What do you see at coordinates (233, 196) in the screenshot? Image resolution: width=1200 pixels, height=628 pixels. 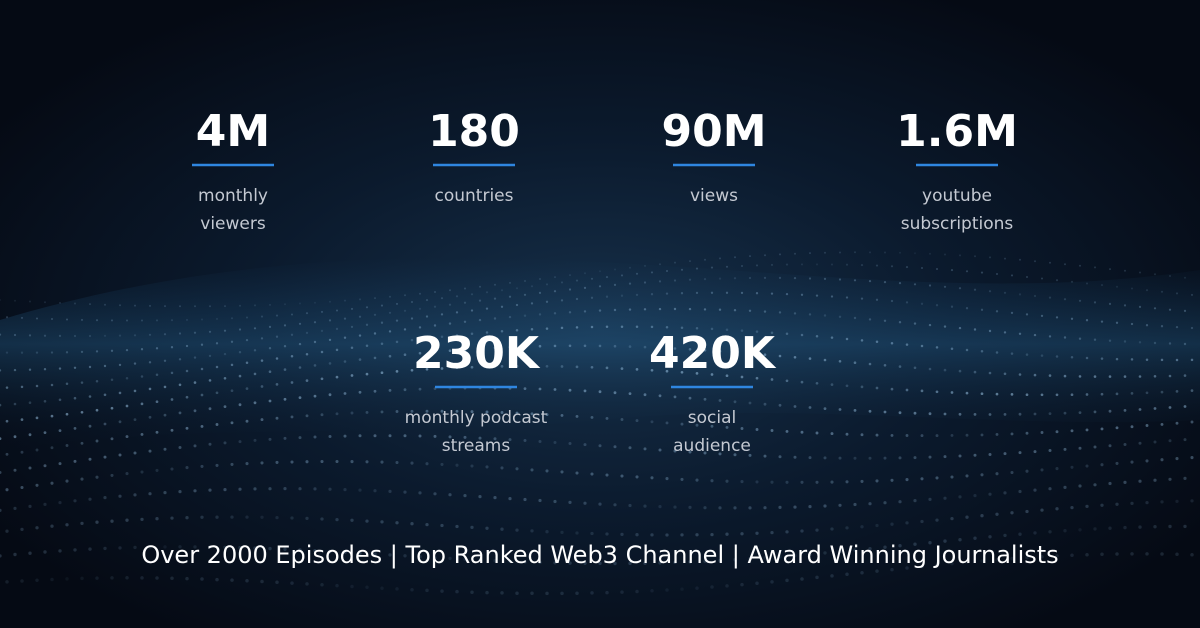 I see `stat-label: monthly` at bounding box center [233, 196].